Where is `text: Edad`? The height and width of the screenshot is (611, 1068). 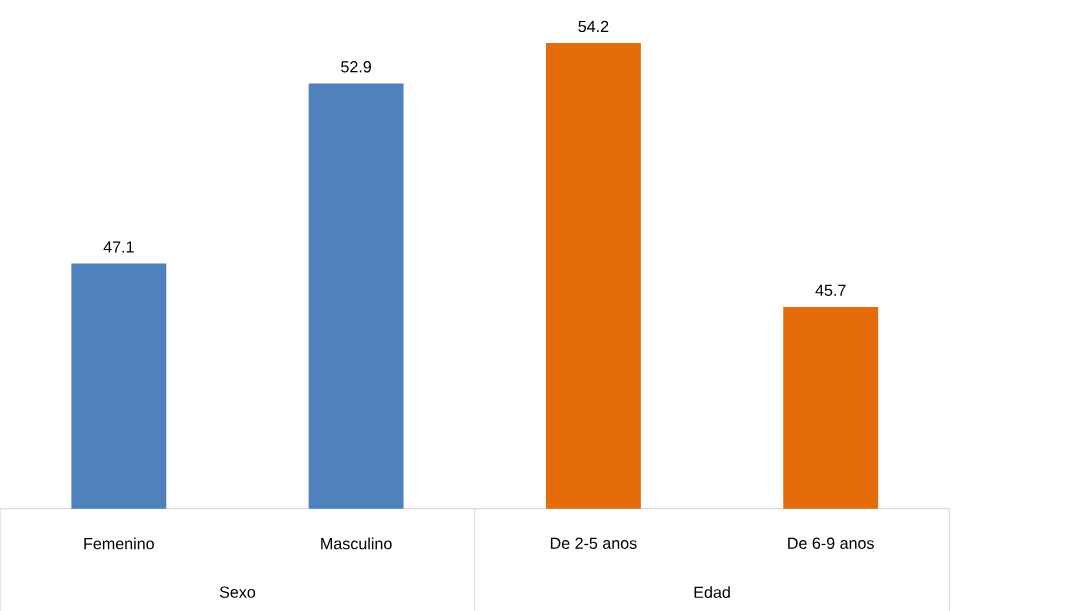 text: Edad is located at coordinates (712, 592).